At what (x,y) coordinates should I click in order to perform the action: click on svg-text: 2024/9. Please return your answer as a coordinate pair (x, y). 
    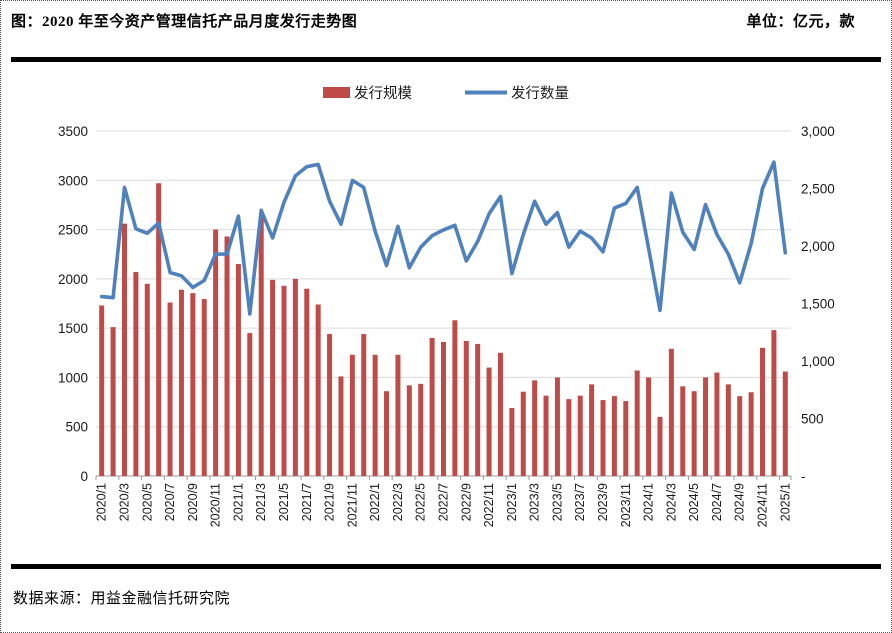
    Looking at the image, I should click on (740, 502).